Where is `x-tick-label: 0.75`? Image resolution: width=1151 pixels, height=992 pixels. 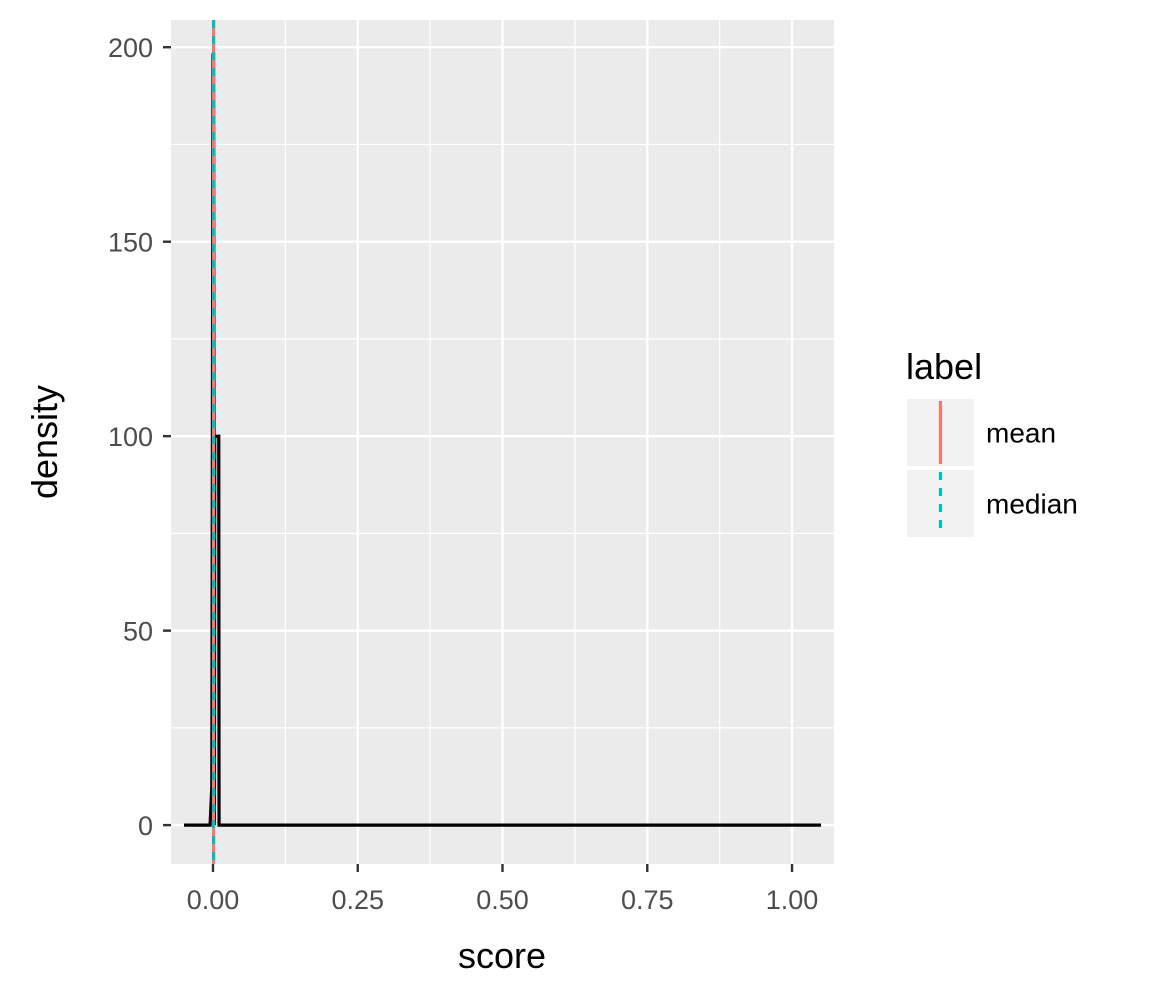
x-tick-label: 0.75 is located at coordinates (647, 900).